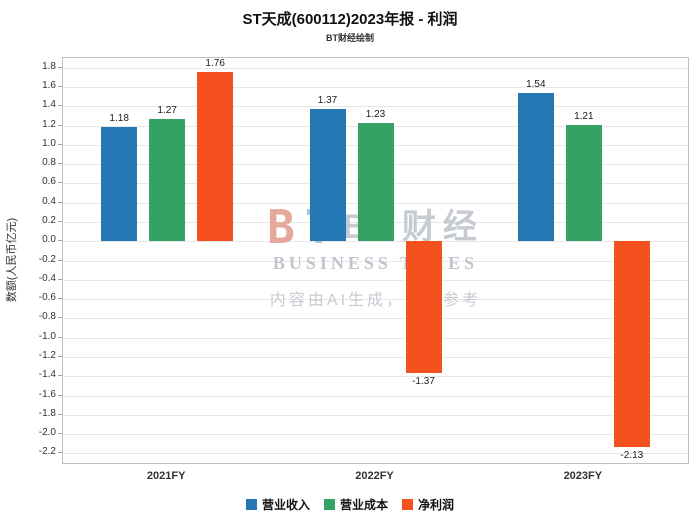 Image resolution: width=700 pixels, height=524 pixels. I want to click on bar-value-label: -1.37, so click(423, 382).